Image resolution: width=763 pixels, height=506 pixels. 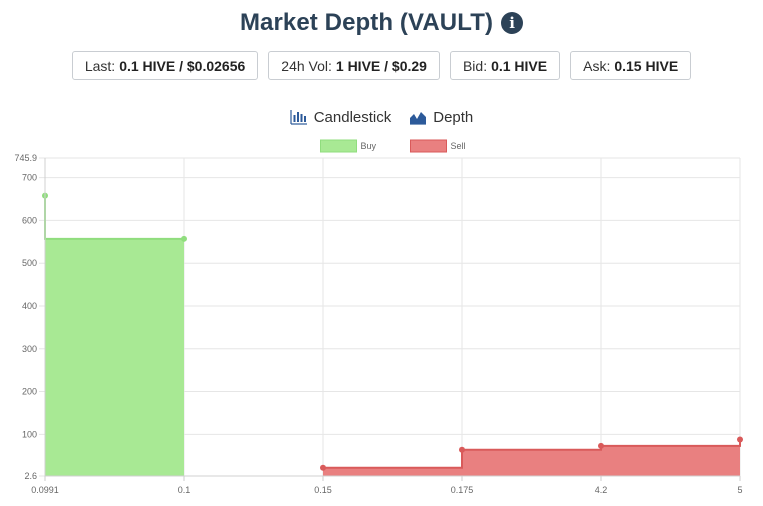 What do you see at coordinates (453, 117) in the screenshot?
I see `tab-label: Depth` at bounding box center [453, 117].